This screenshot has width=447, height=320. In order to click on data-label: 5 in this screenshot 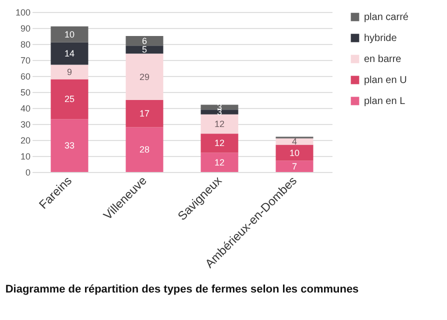, I will do `click(145, 49)`.